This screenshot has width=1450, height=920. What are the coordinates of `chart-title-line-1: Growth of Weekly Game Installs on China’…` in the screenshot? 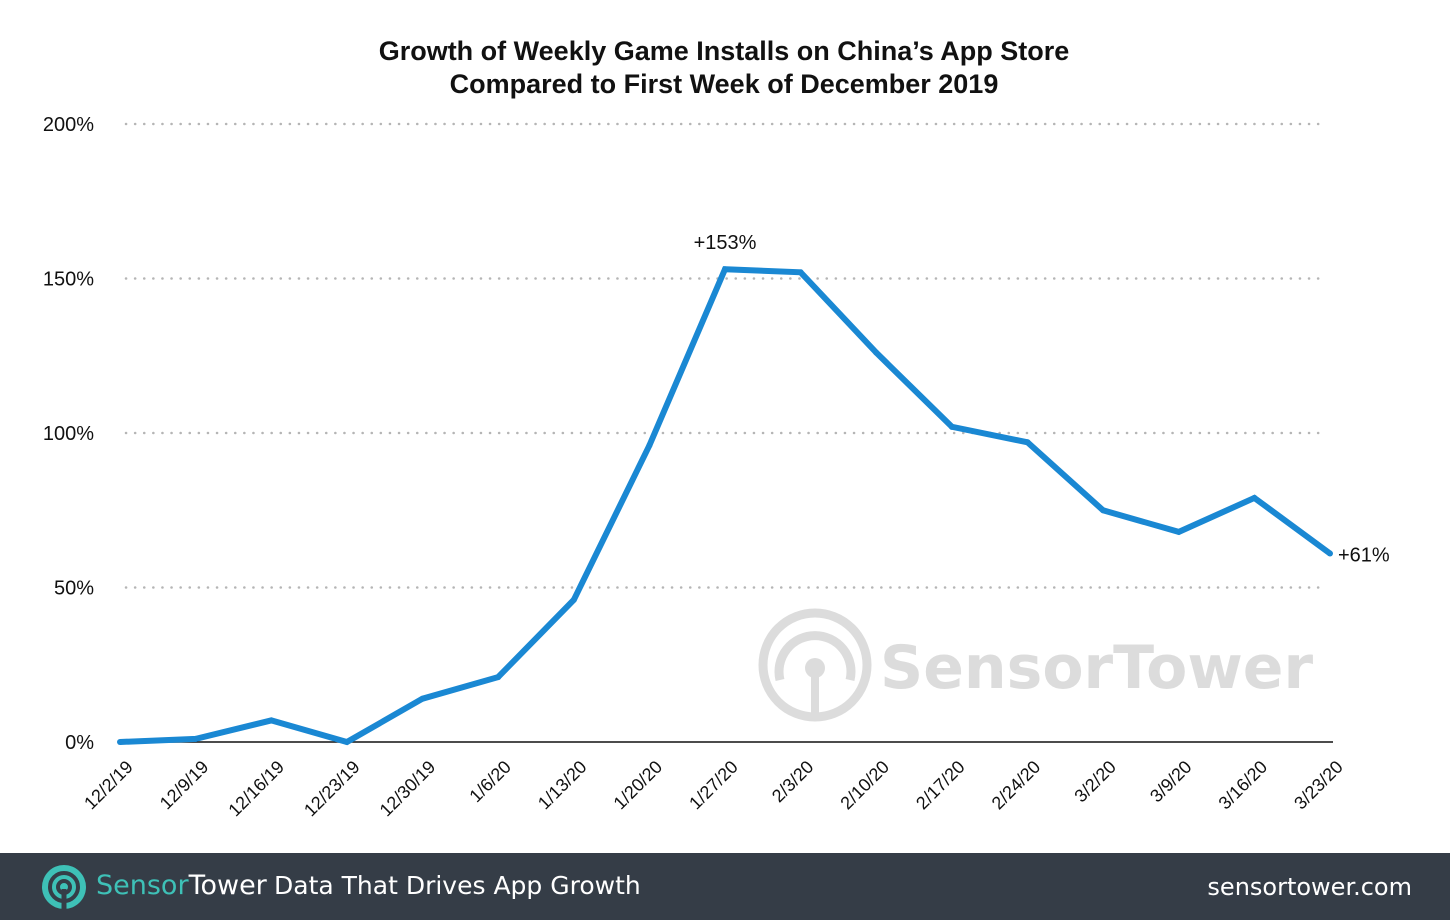 It's located at (724, 51).